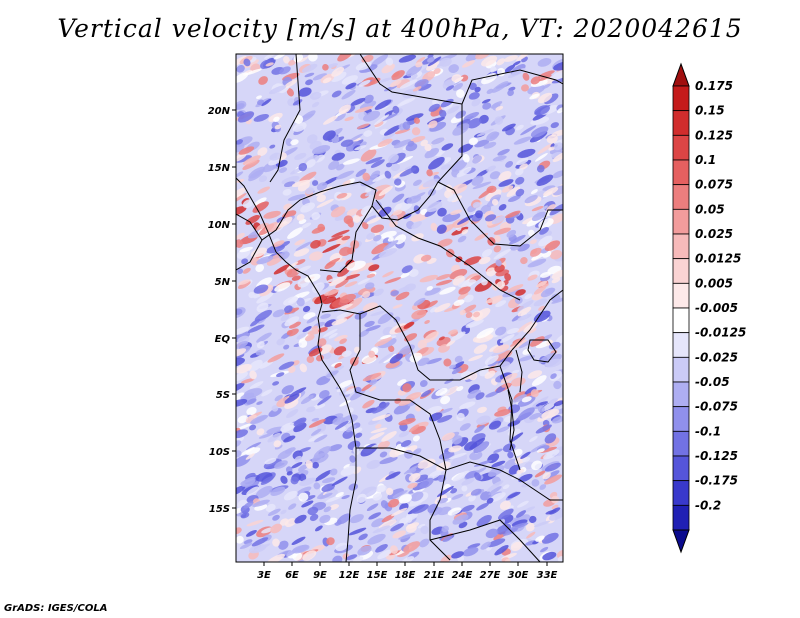 The height and width of the screenshot is (618, 800). What do you see at coordinates (716, 407) in the screenshot?
I see `colorbar-label: -0.075` at bounding box center [716, 407].